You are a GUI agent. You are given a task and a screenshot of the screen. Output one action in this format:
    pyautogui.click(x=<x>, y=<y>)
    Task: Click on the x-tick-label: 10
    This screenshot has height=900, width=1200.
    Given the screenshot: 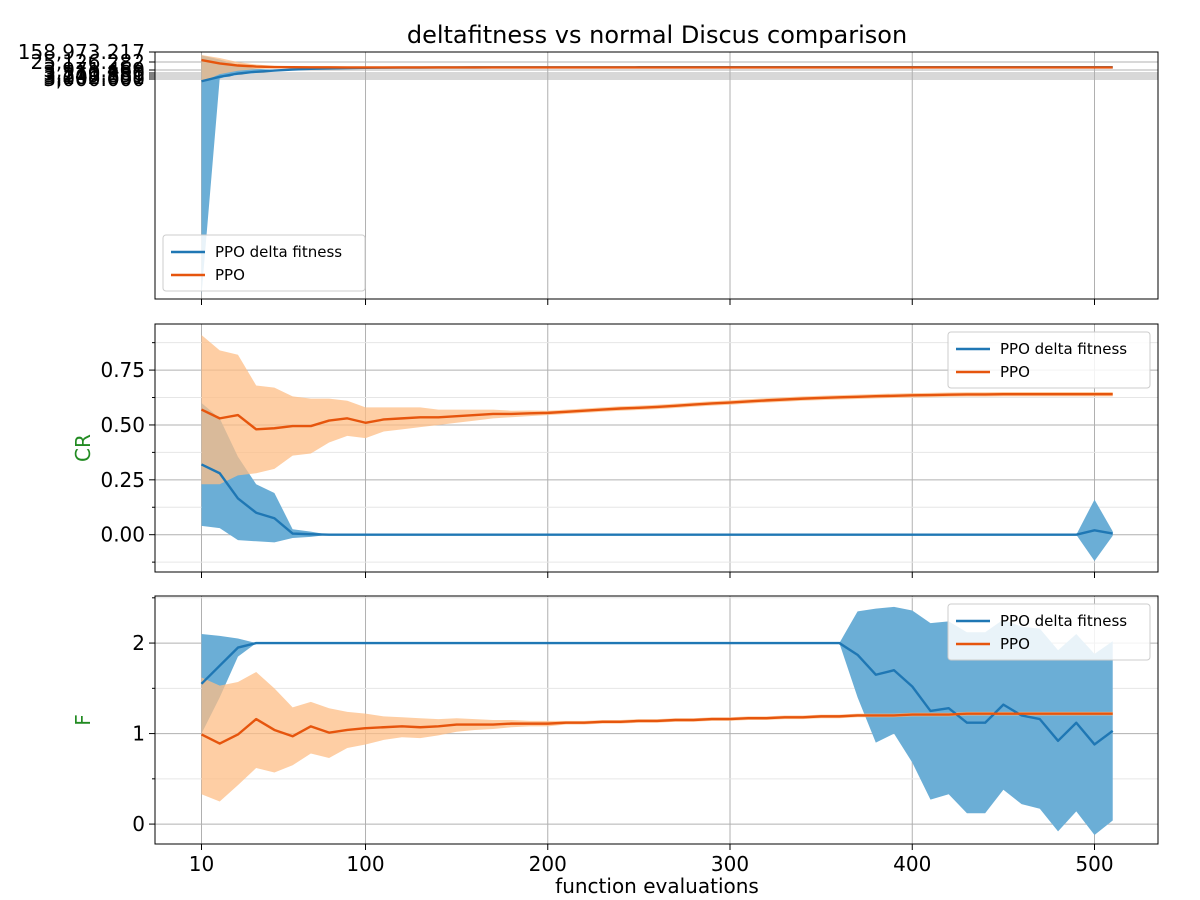 What is the action you would take?
    pyautogui.click(x=201, y=864)
    